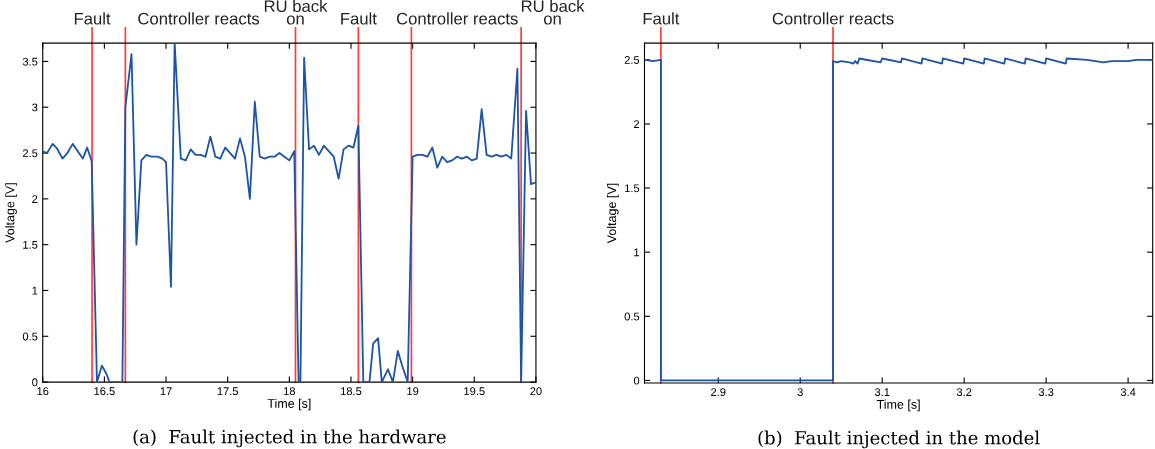 The image size is (1155, 449). What do you see at coordinates (289, 438) in the screenshot?
I see `text: (a) Fault injected in the hardware` at bounding box center [289, 438].